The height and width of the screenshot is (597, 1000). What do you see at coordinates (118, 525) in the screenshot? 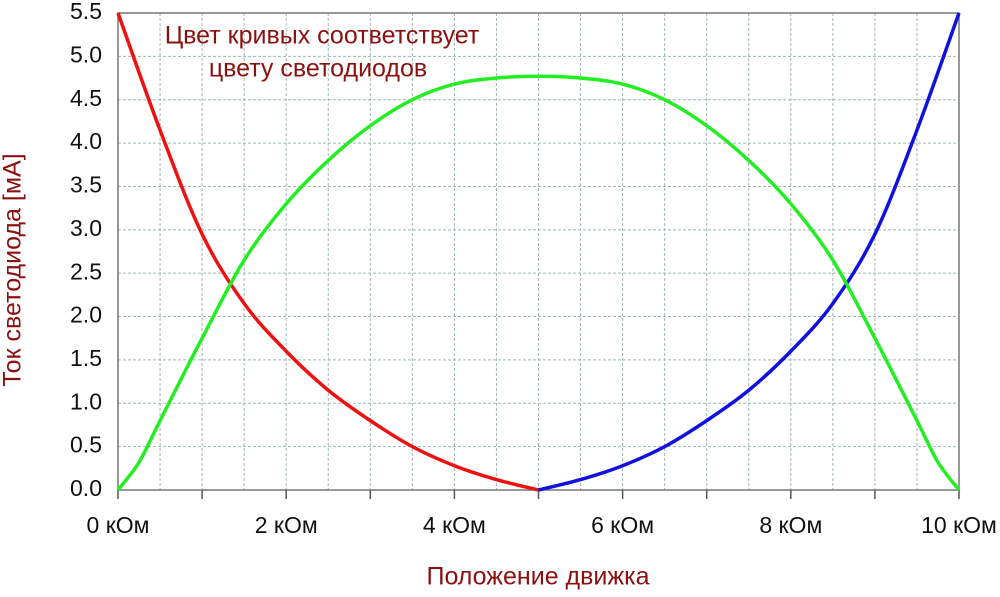
I see `x-tick-label: 0 кОм` at bounding box center [118, 525].